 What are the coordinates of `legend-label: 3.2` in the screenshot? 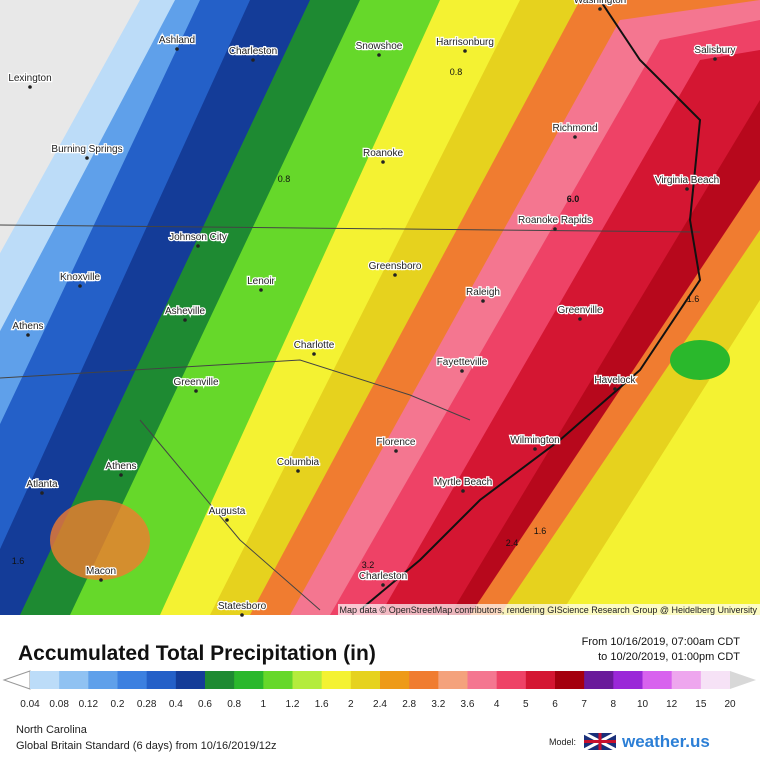 It's located at (438, 704).